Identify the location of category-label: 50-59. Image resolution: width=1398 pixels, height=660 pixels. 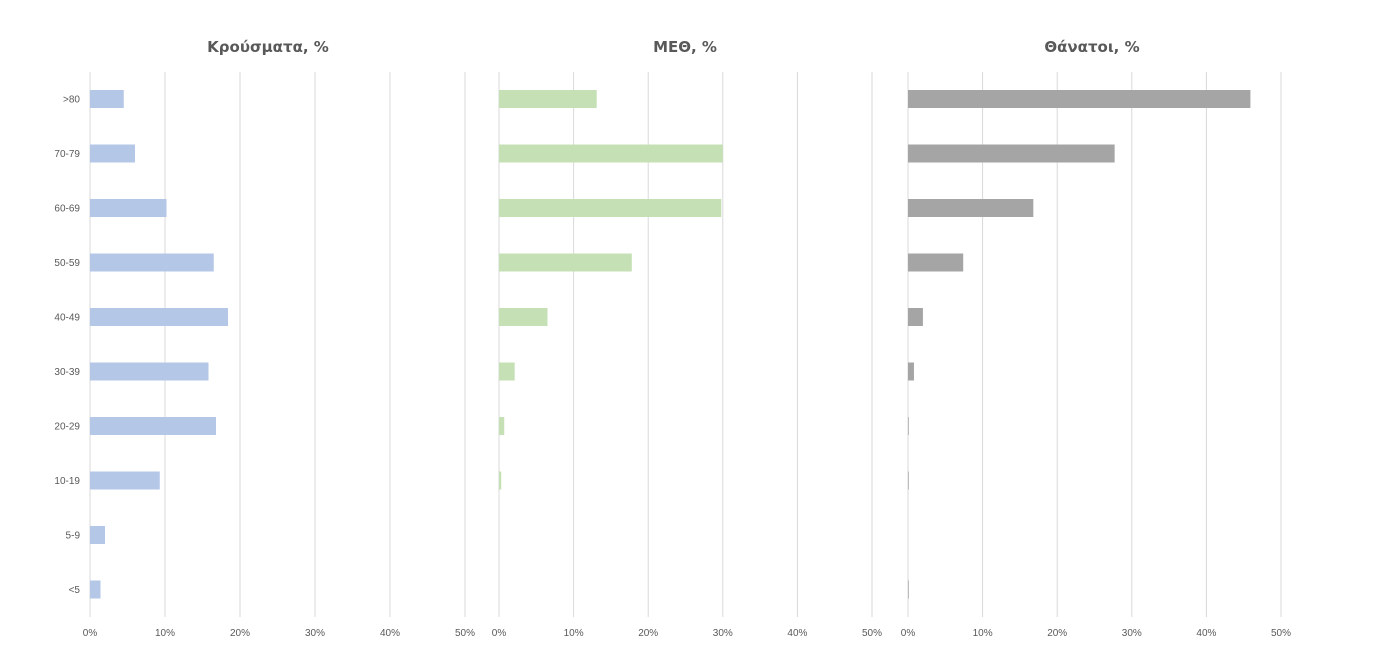
(67, 263).